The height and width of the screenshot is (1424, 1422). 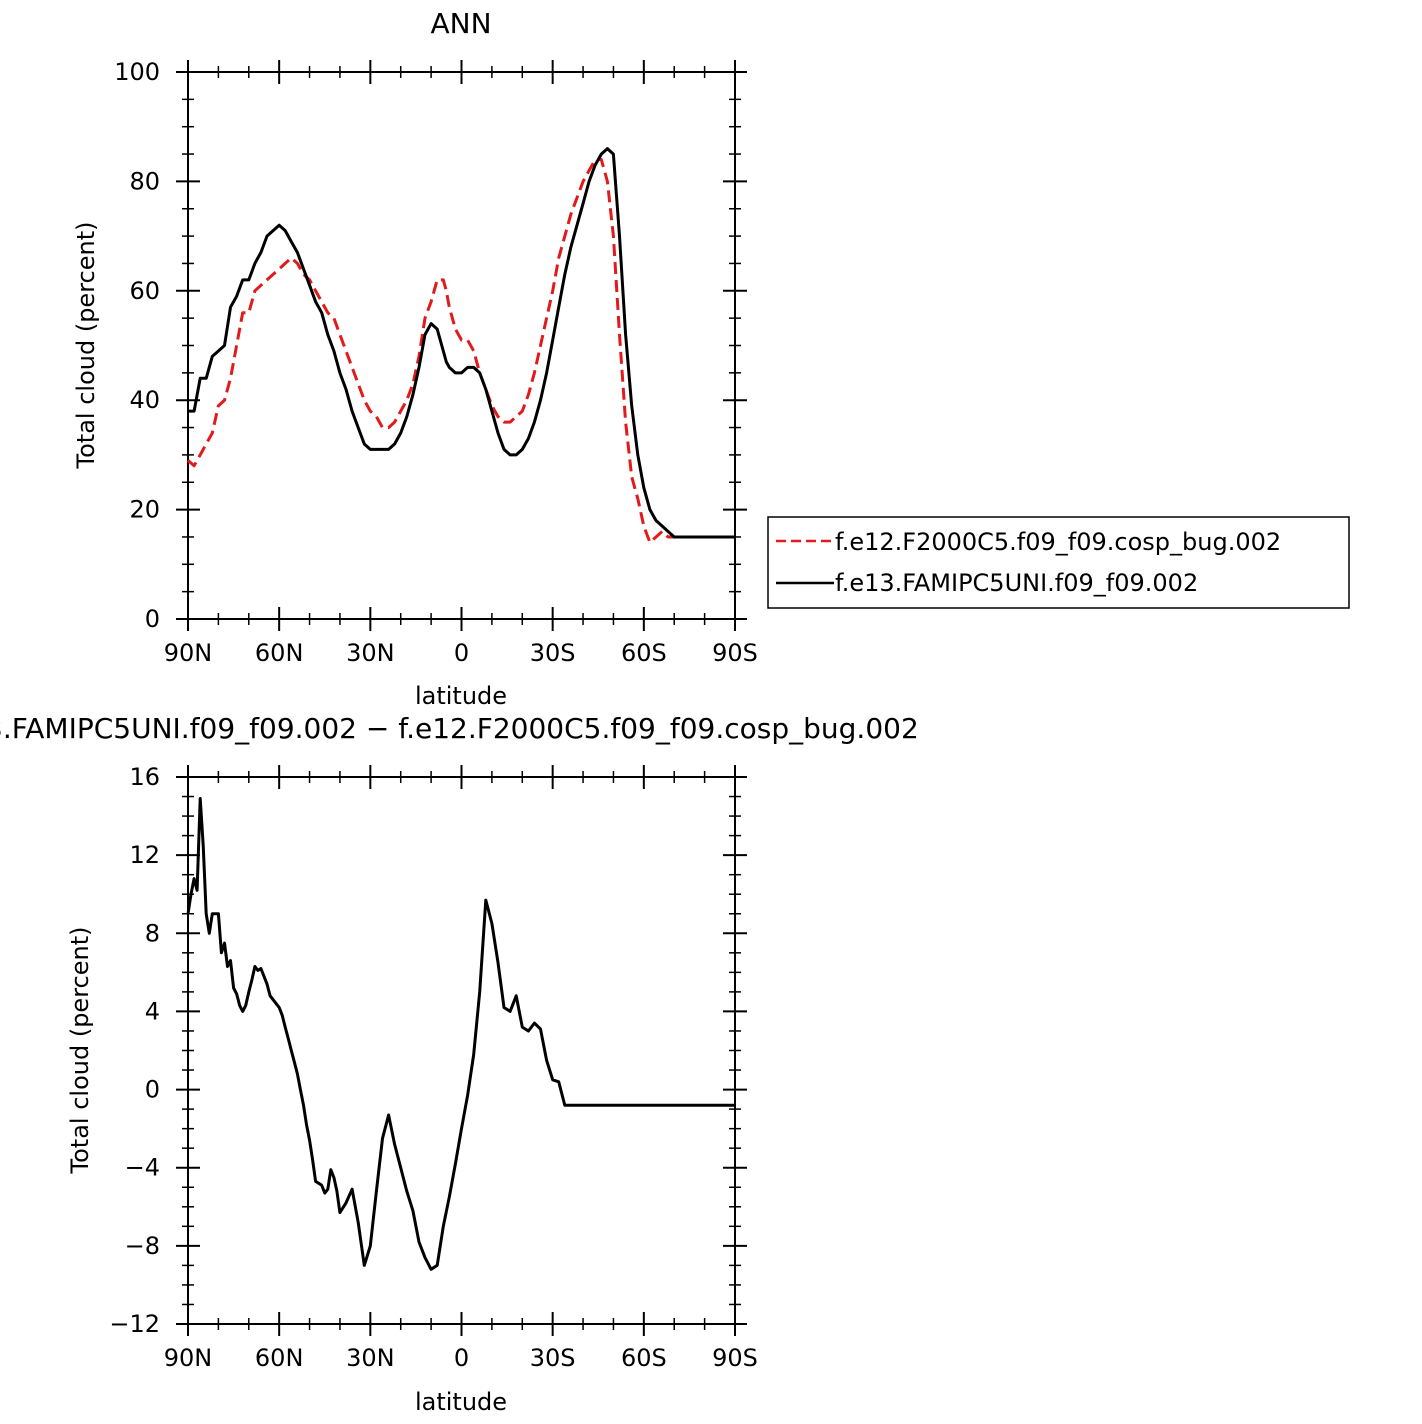 What do you see at coordinates (152, 1011) in the screenshot?
I see `y-tick-label: 4` at bounding box center [152, 1011].